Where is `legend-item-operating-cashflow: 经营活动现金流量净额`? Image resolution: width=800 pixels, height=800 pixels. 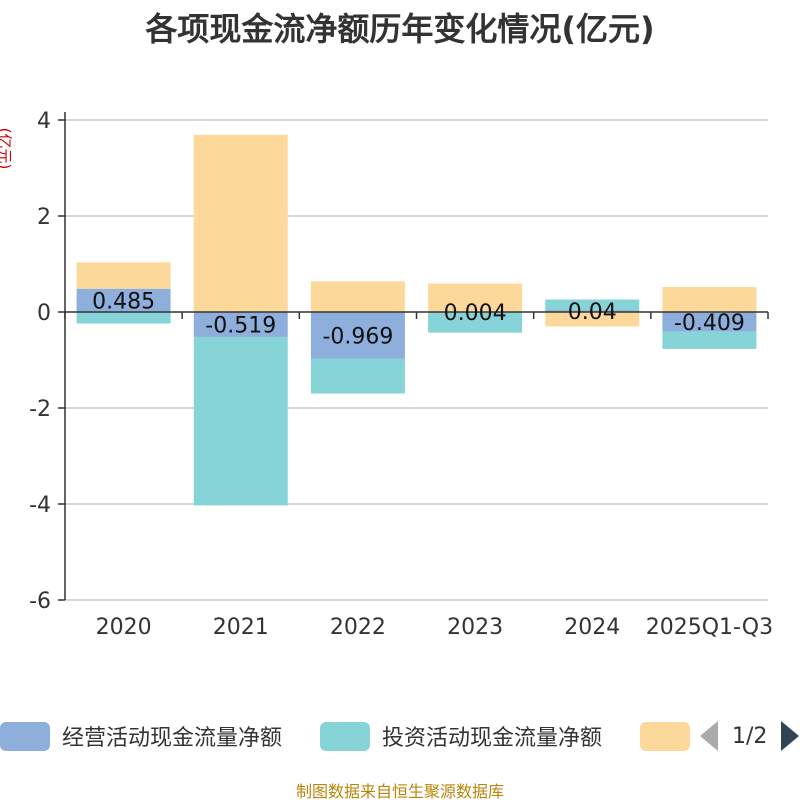 legend-item-operating-cashflow: 经营活动现金流量净额 is located at coordinates (141, 736).